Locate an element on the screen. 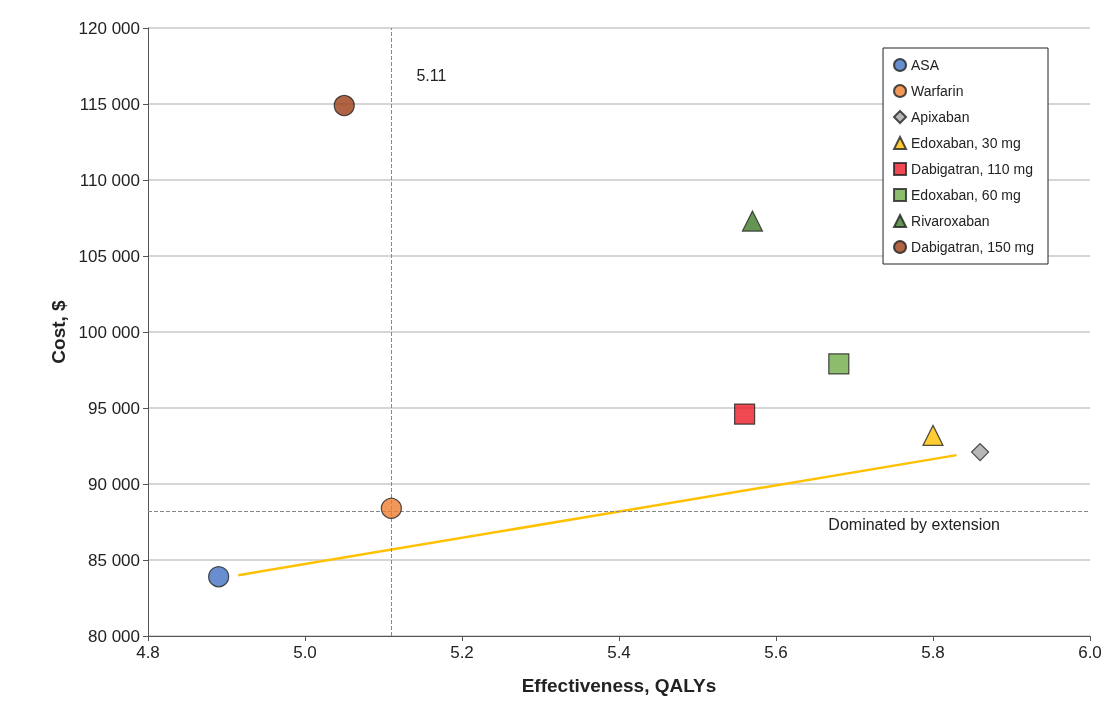 This screenshot has height=716, width=1114. y-tick-label: 95 000 is located at coordinates (114, 408).